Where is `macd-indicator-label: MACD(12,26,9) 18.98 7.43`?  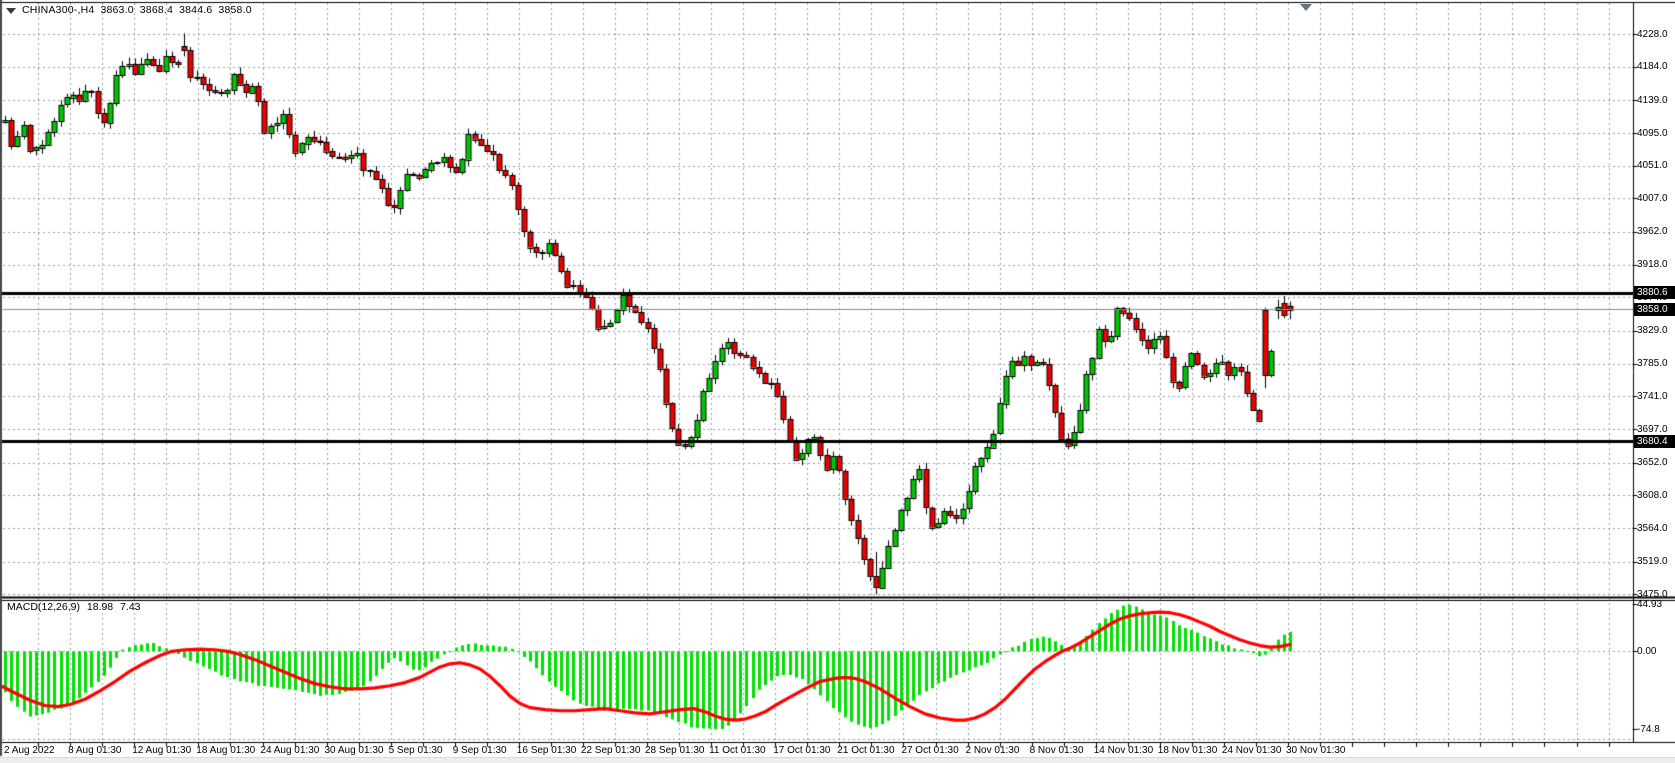 macd-indicator-label: MACD(12,26,9) 18.98 7.43 is located at coordinates (76, 607).